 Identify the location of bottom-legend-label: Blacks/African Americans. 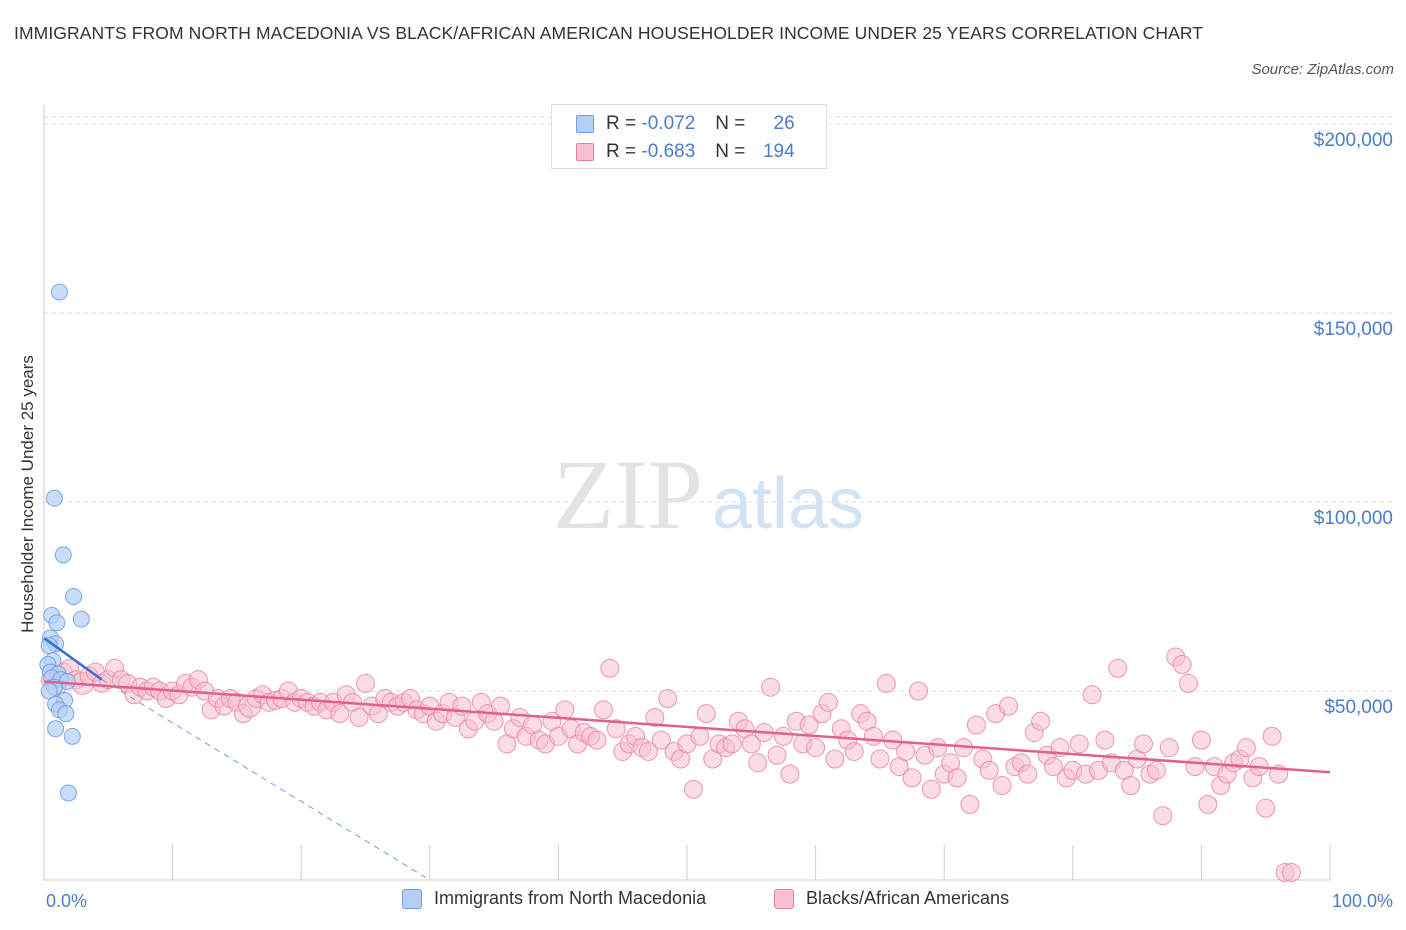
(908, 898).